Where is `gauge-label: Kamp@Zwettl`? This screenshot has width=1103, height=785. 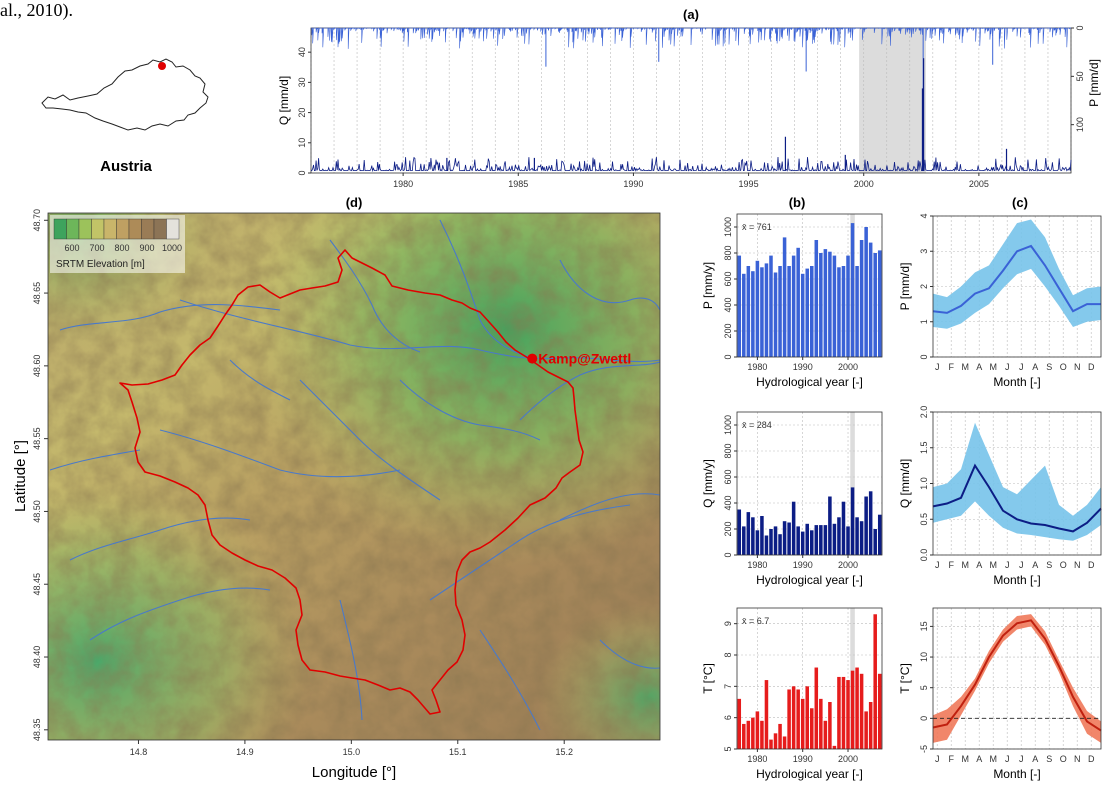
gauge-label: Kamp@Zwettl is located at coordinates (584, 359).